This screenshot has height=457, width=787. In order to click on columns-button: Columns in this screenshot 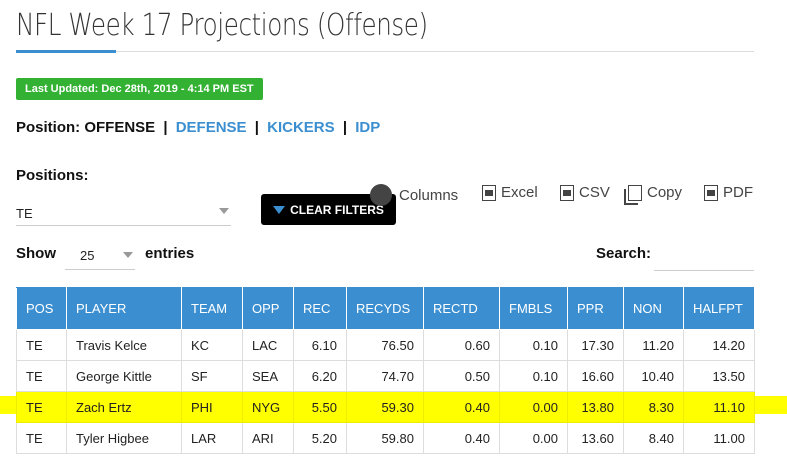, I will do `click(414, 195)`.